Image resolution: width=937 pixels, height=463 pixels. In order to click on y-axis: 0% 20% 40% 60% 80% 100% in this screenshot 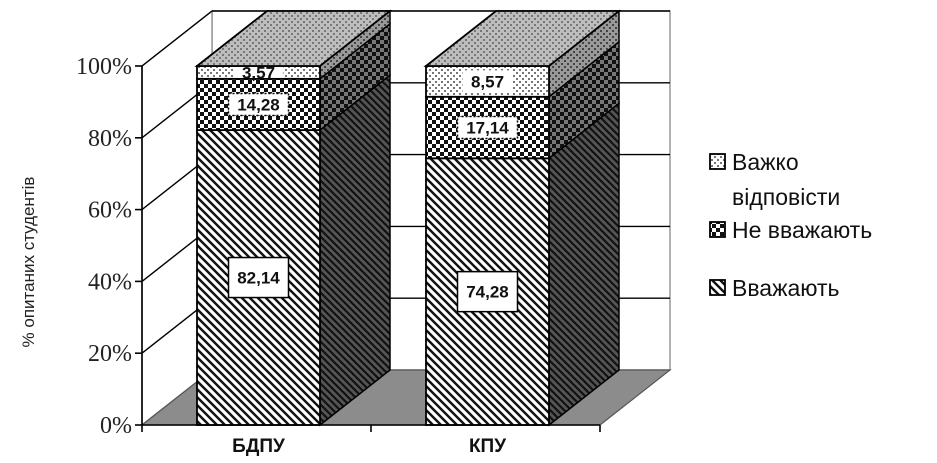, I will do `click(109, 246)`.